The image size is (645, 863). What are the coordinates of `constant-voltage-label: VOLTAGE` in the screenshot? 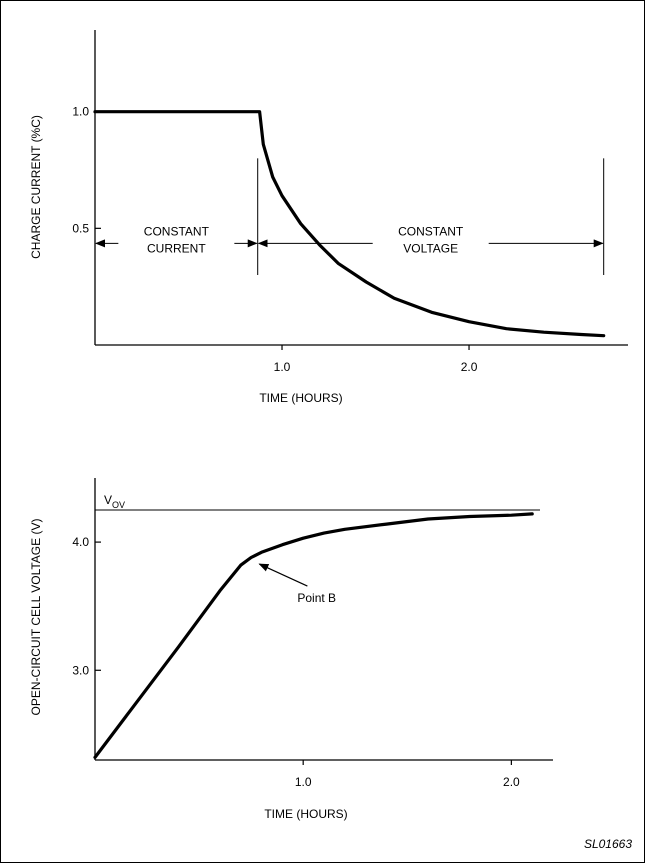 It's located at (430, 248).